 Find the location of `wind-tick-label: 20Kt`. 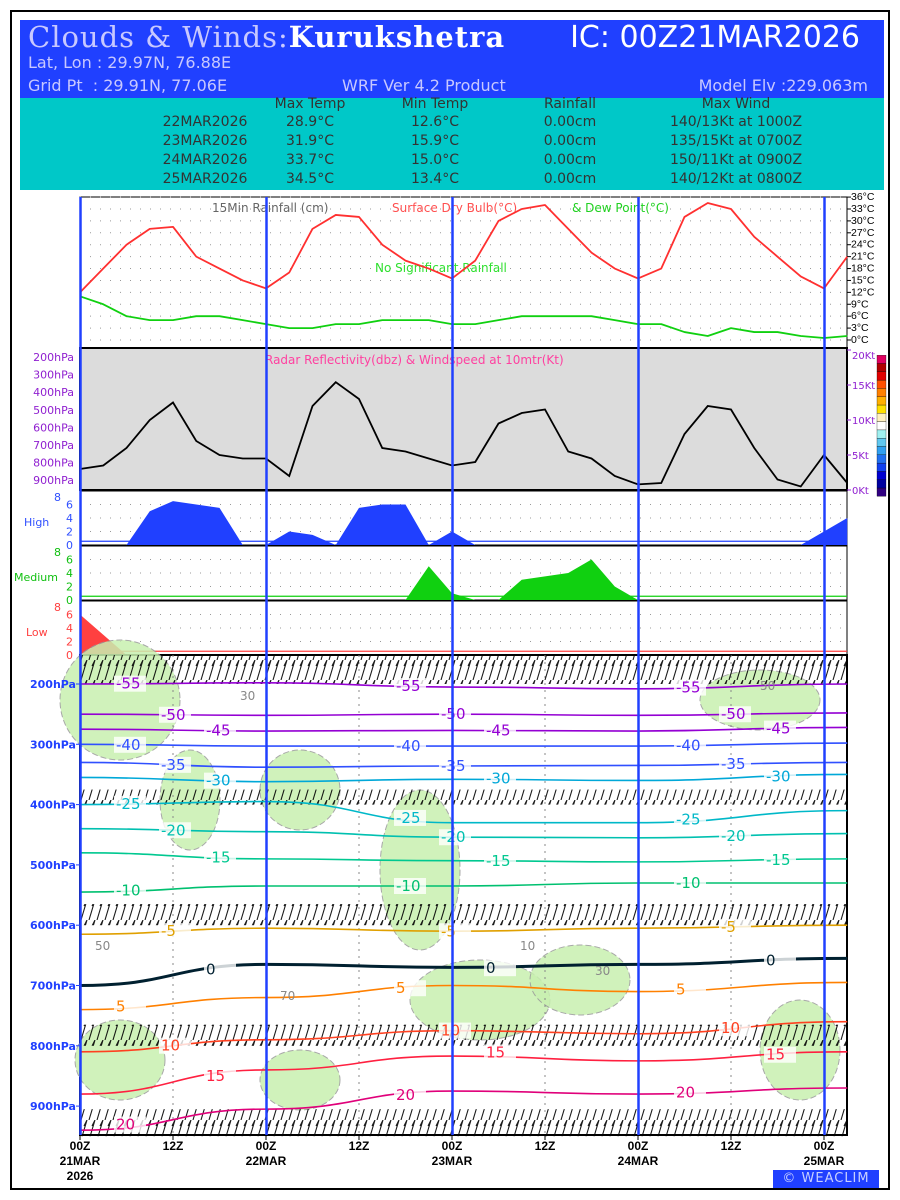

wind-tick-label: 20Kt is located at coordinates (863, 356).